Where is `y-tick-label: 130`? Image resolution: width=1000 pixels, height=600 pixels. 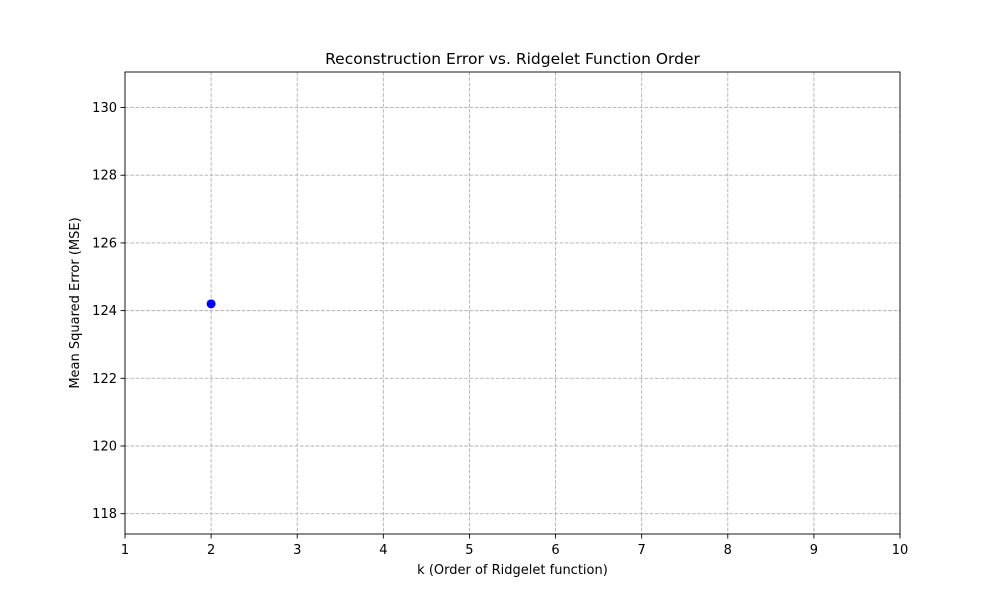
y-tick-label: 130 is located at coordinates (104, 108).